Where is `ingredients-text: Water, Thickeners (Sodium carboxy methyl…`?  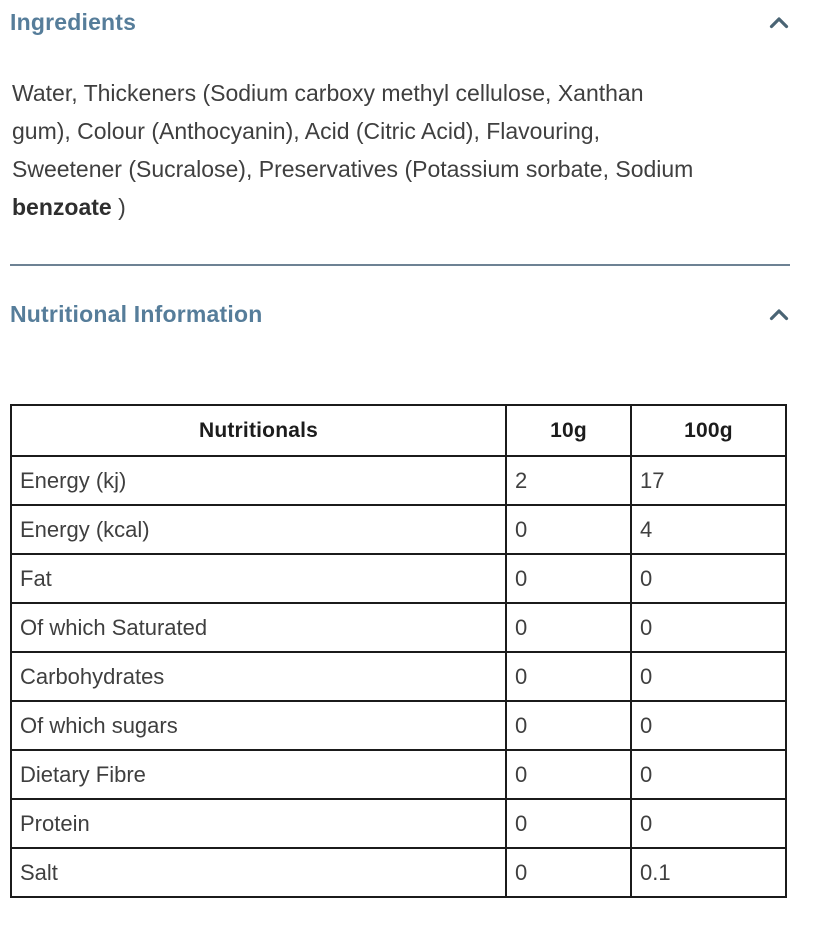 ingredients-text: Water, Thickeners (Sodium carboxy methyl… is located at coordinates (357, 150).